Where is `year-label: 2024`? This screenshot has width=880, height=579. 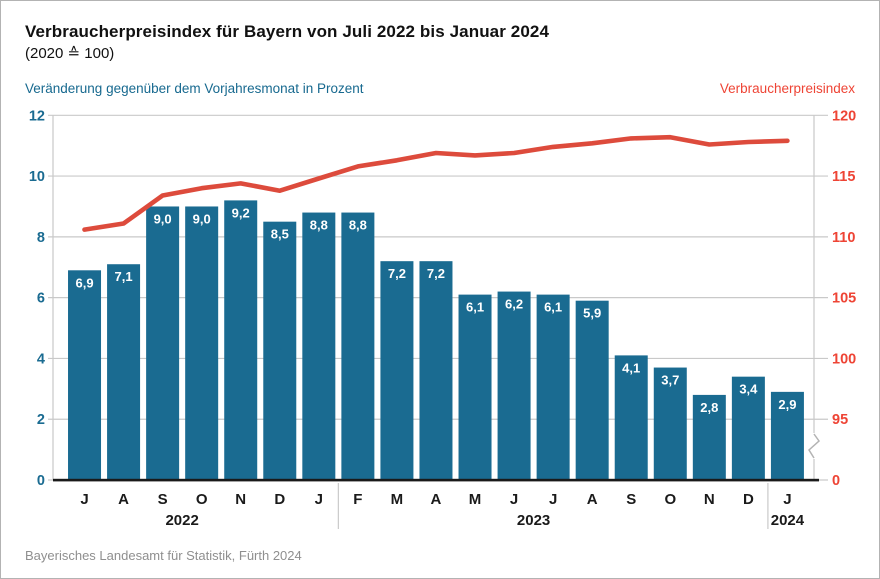 year-label: 2024 is located at coordinates (788, 520).